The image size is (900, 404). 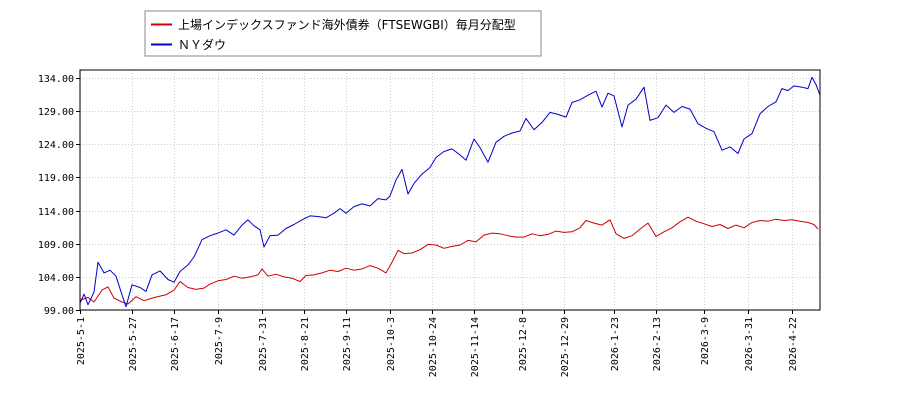 I want to click on x-tick-label: 2025-9-11, so click(x=347, y=344).